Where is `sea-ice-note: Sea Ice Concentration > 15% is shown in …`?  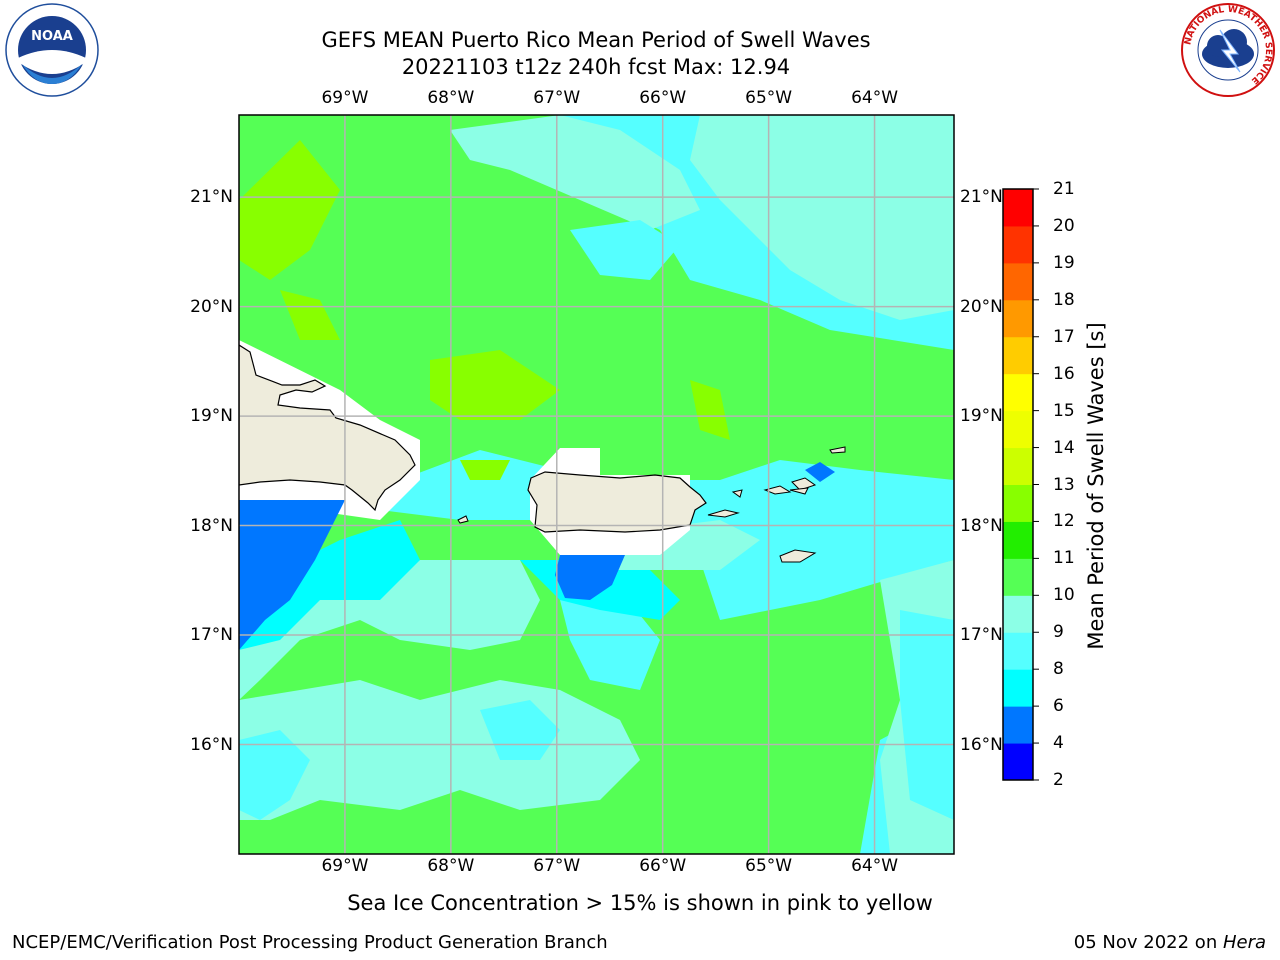
sea-ice-note: Sea Ice Concentration > 15% is shown in … is located at coordinates (640, 903).